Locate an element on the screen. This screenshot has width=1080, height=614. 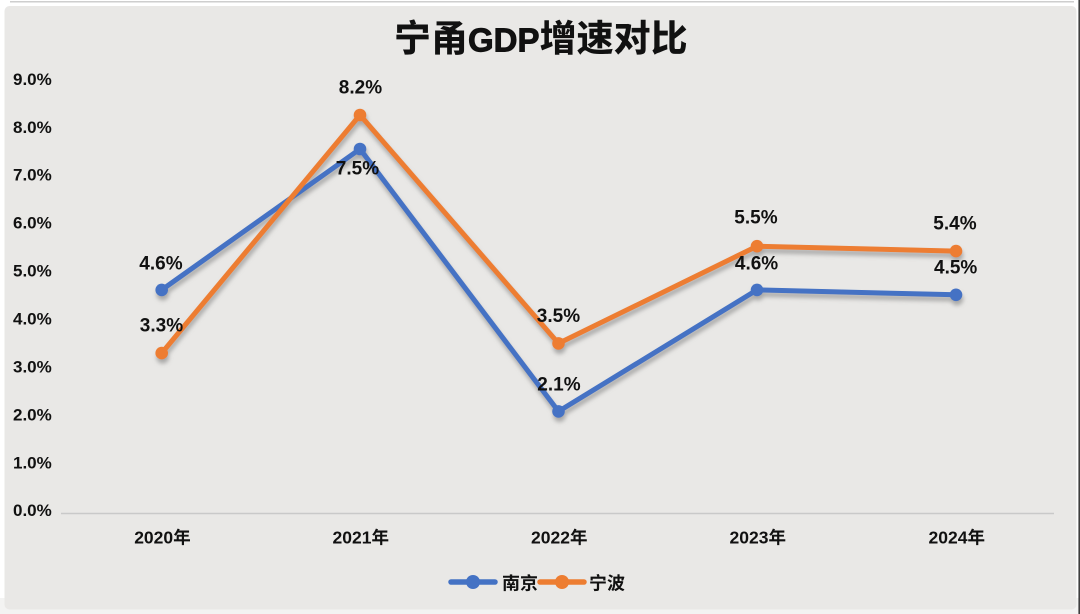
svg-text: 2020 is located at coordinates (153, 538).